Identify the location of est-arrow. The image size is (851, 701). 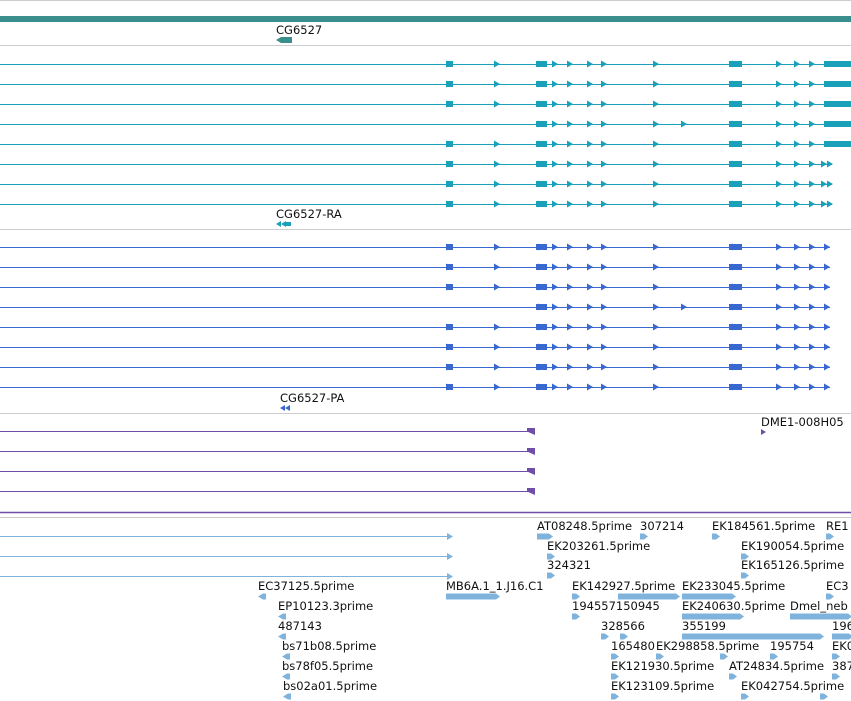
(286, 656).